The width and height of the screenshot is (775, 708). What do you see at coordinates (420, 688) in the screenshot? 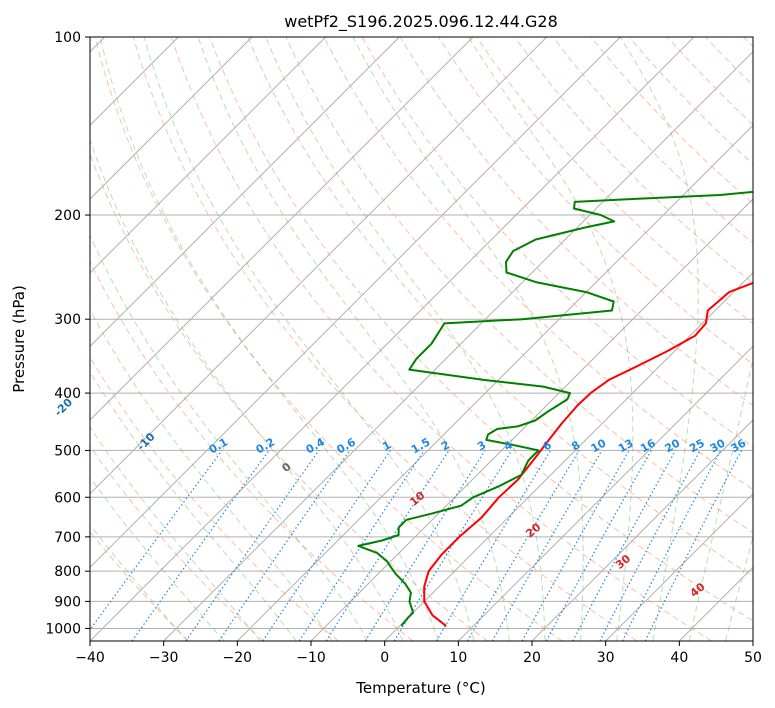
I see `x-axis-title: Temperature (°C)` at bounding box center [420, 688].